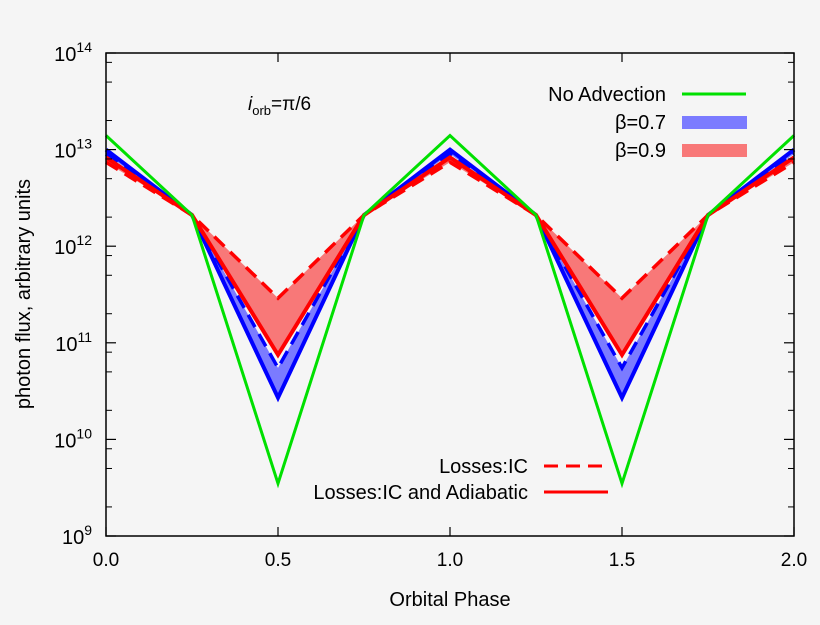 Image resolution: width=820 pixels, height=625 pixels. What do you see at coordinates (450, 560) in the screenshot?
I see `x-tick-label: 1.0` at bounding box center [450, 560].